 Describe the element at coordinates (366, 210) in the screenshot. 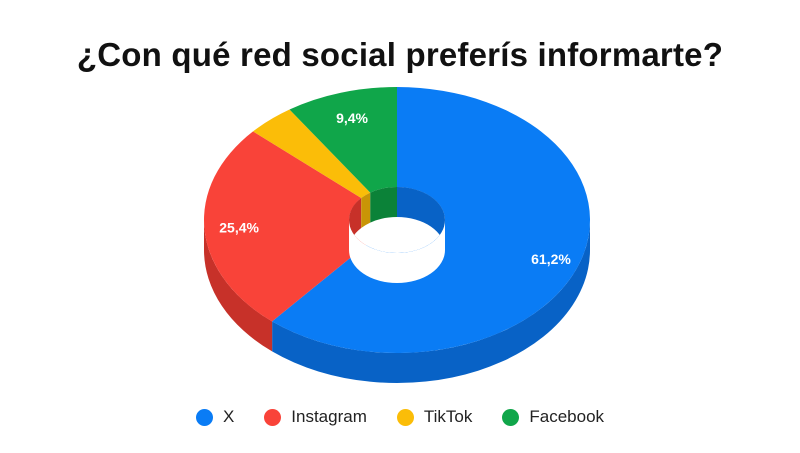

I see `hole-wall-tiktok` at that location.